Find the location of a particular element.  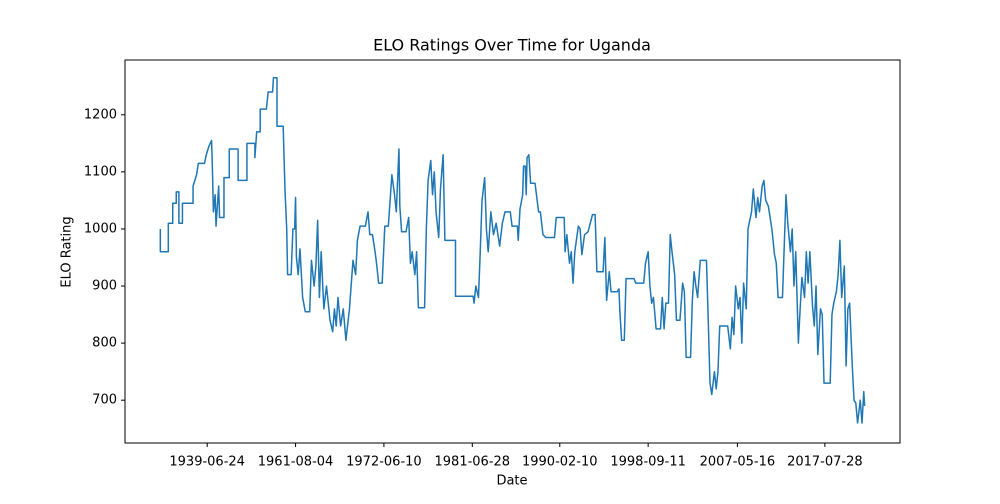

x-tick-label: 1981-06-28 is located at coordinates (473, 462).